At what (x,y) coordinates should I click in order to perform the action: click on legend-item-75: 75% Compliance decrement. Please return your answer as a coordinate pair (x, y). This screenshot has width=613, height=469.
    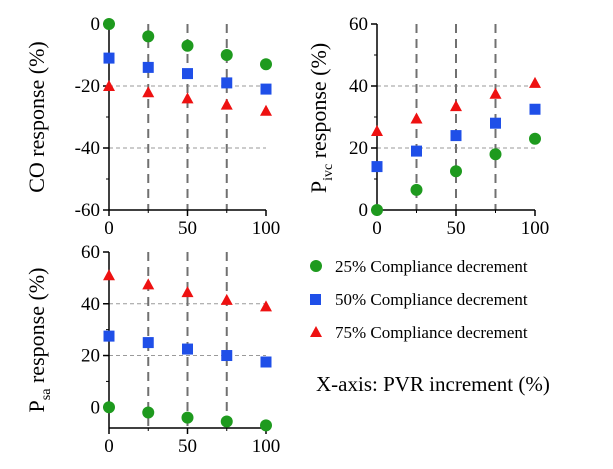
    Looking at the image, I should click on (419, 332).